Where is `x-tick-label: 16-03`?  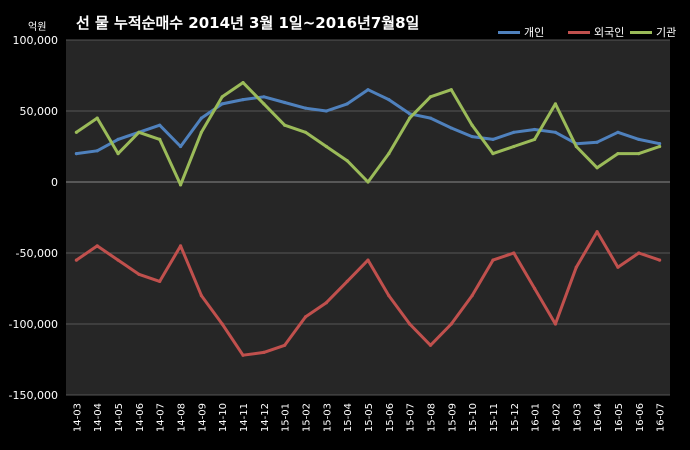
x-tick-label: 16-03 is located at coordinates (577, 417).